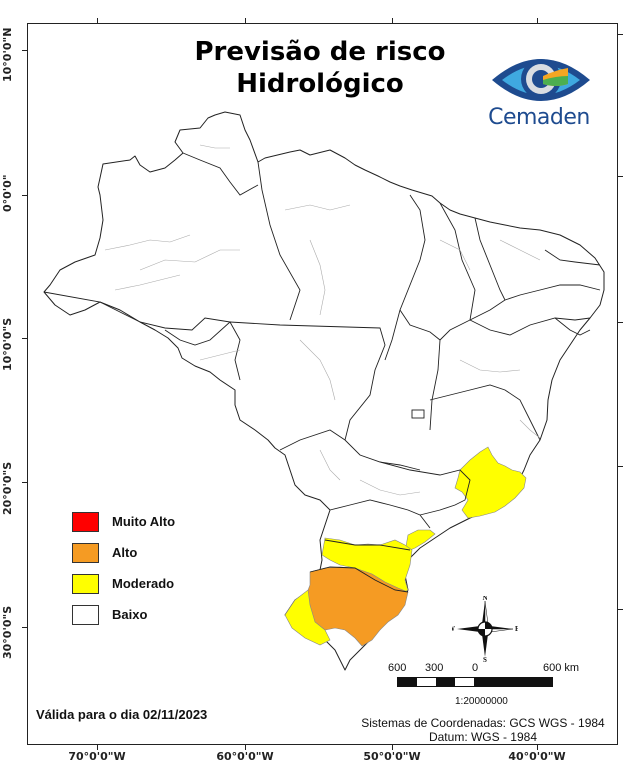  What do you see at coordinates (485, 629) in the screenshot?
I see `compass-rose-icon: N S E W` at bounding box center [485, 629].